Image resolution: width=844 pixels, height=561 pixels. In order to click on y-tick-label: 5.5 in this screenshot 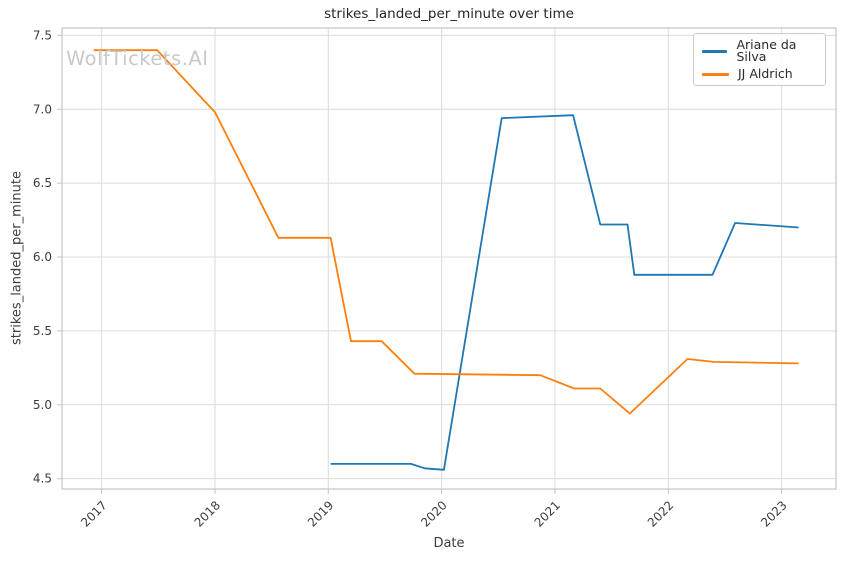, I will do `click(42, 331)`.